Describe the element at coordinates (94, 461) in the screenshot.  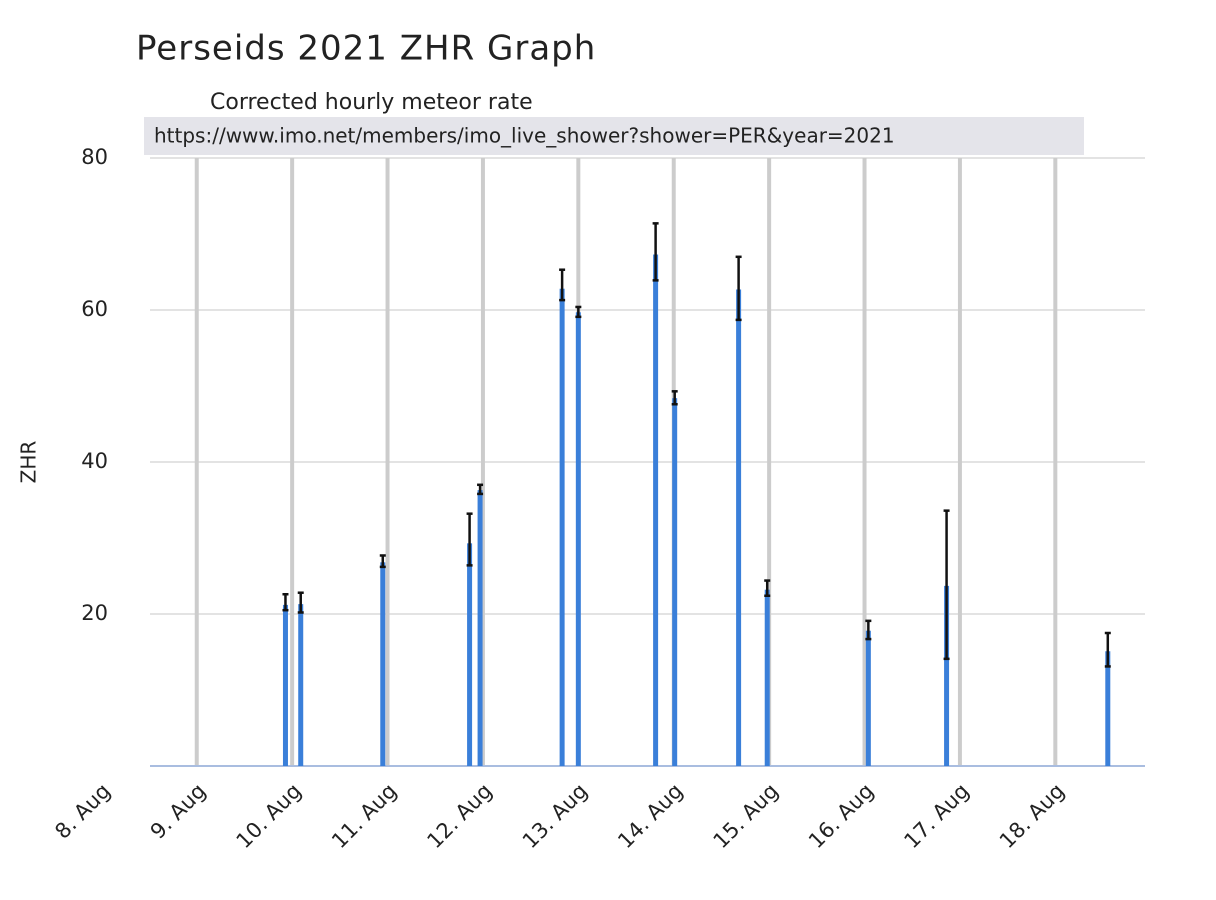
I see `y-tick-label: 40` at that location.